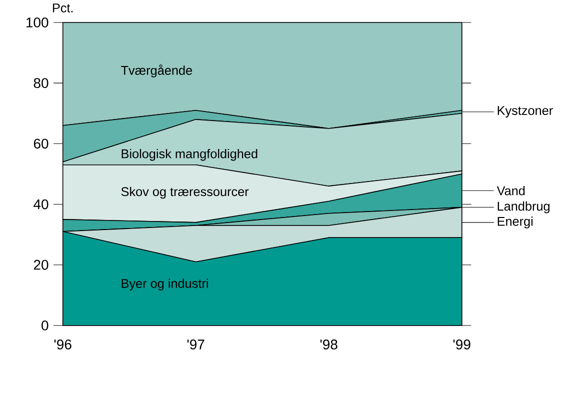 This screenshot has width=582, height=405. What do you see at coordinates (41, 265) in the screenshot?
I see `y-tick-label: 20` at bounding box center [41, 265].